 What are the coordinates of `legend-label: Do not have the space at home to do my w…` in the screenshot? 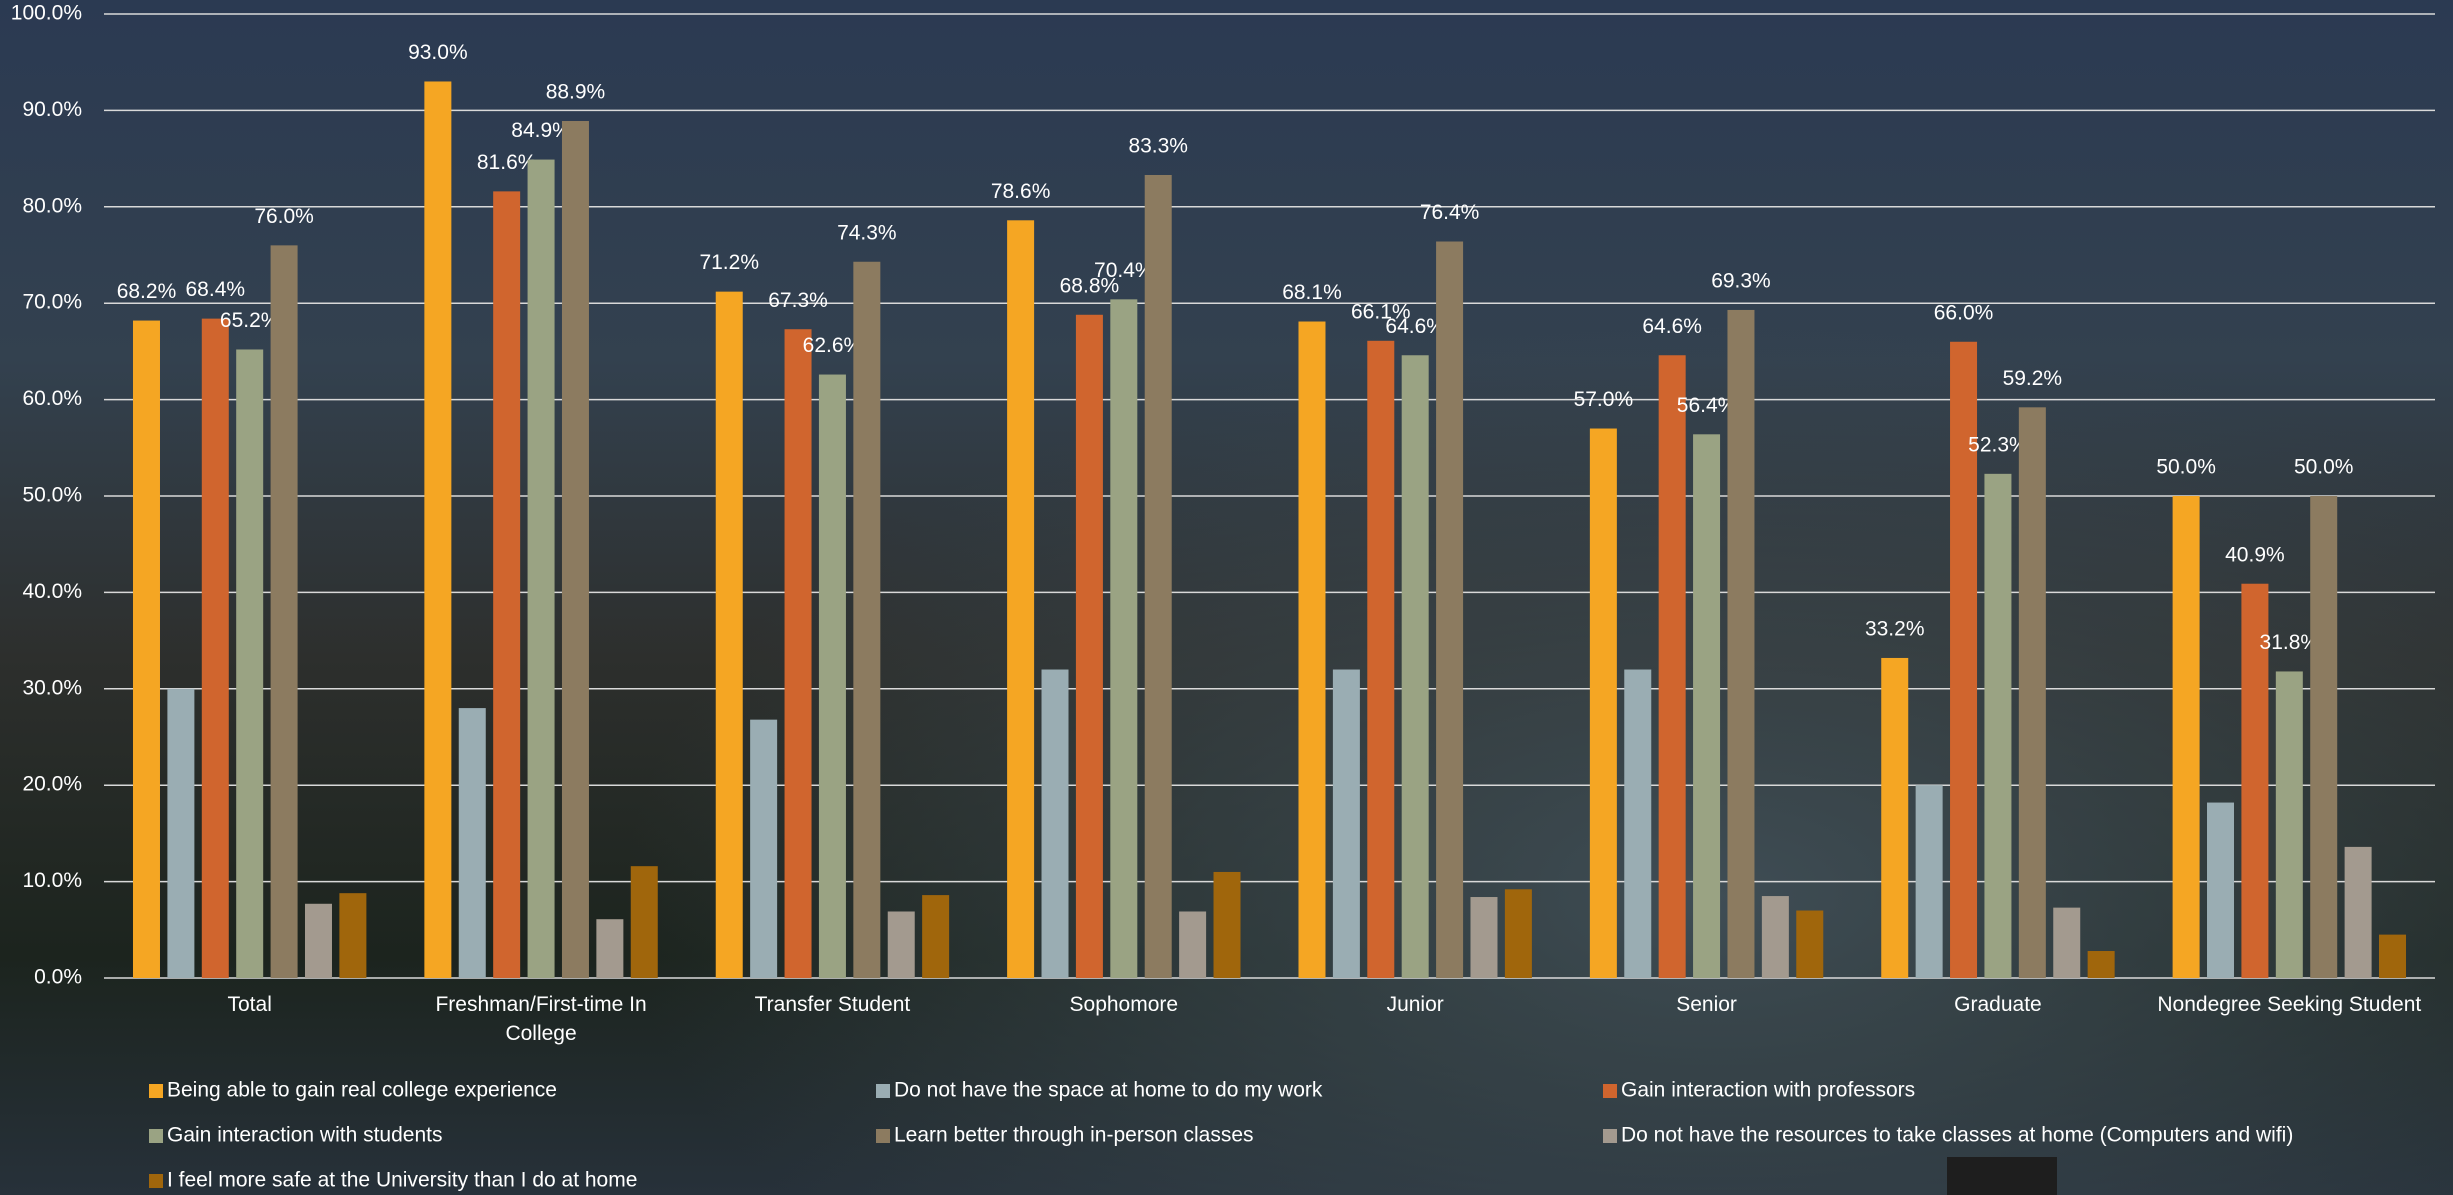 It's located at (1108, 1090).